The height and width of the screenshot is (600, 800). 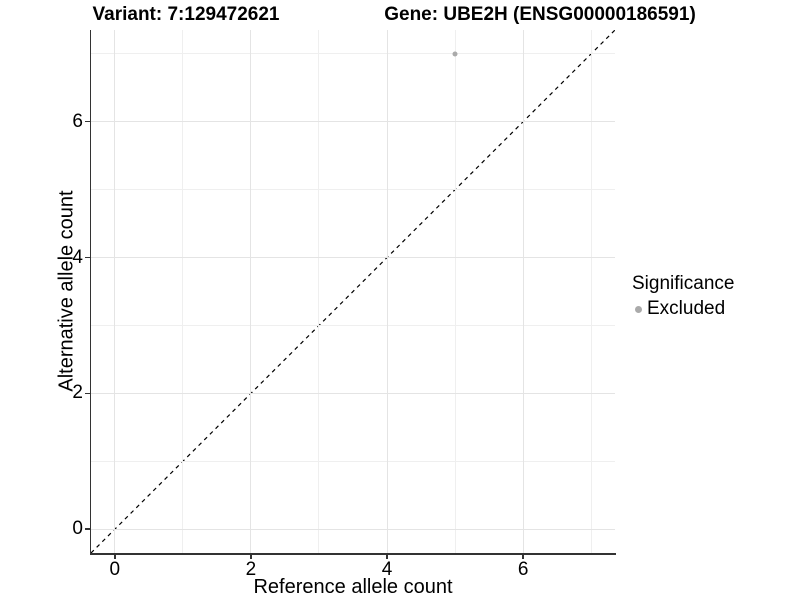 I want to click on x-tick-label: 0, so click(x=115, y=569).